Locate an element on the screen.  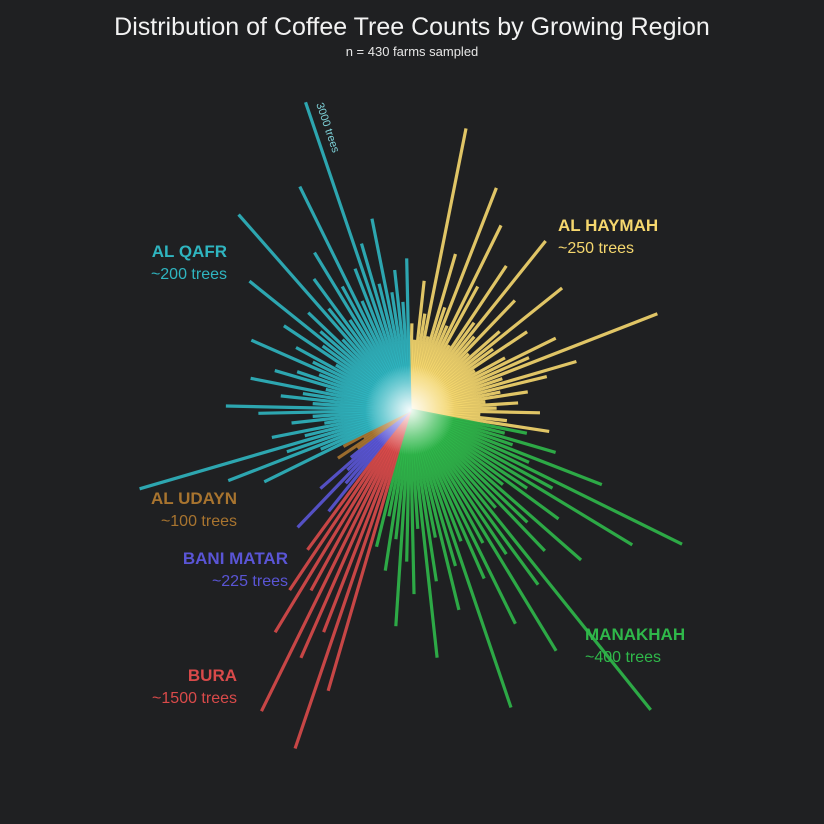
region-name: AL QAFR is located at coordinates (189, 251).